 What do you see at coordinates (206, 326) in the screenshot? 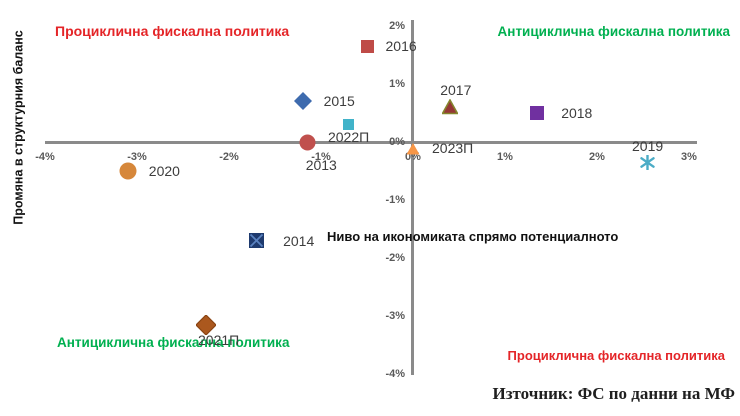
I see `data-point-2021п` at bounding box center [206, 326].